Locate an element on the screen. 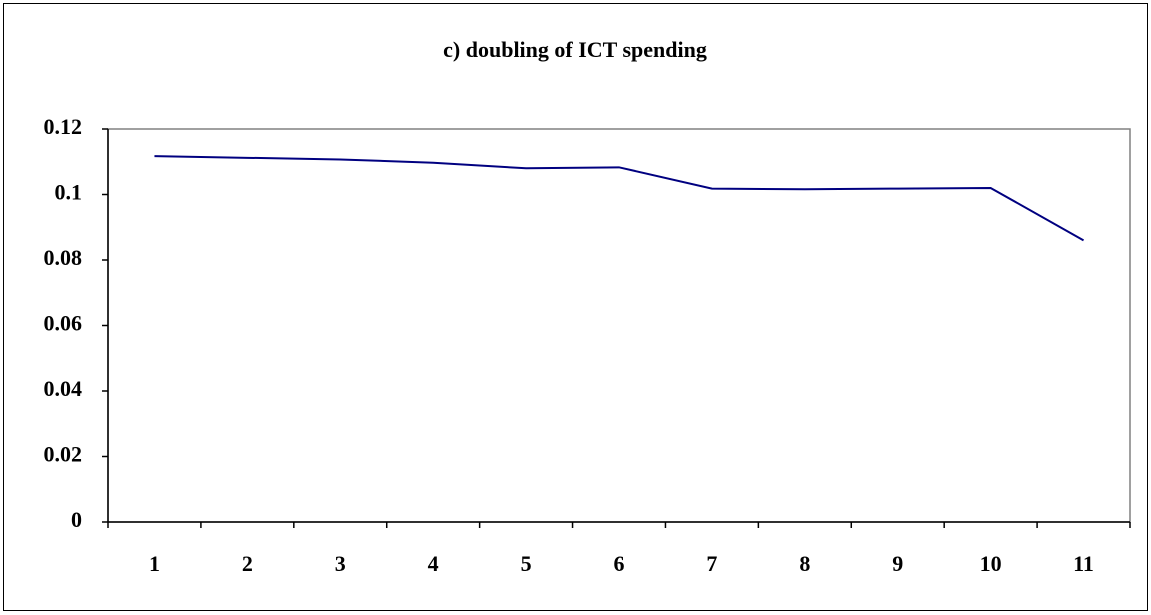 The width and height of the screenshot is (1151, 615). x-tick-label: 7 is located at coordinates (711, 563).